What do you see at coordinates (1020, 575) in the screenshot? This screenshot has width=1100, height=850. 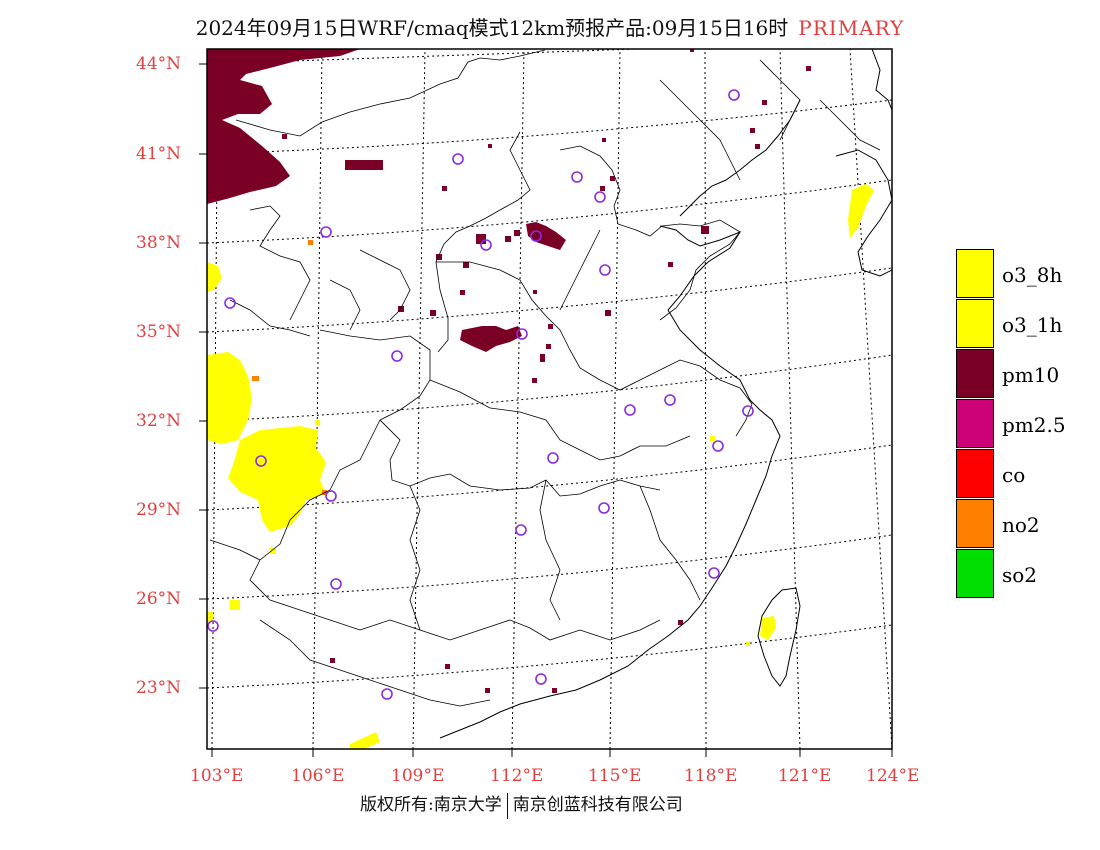 I see `legend-label: so2` at bounding box center [1020, 575].